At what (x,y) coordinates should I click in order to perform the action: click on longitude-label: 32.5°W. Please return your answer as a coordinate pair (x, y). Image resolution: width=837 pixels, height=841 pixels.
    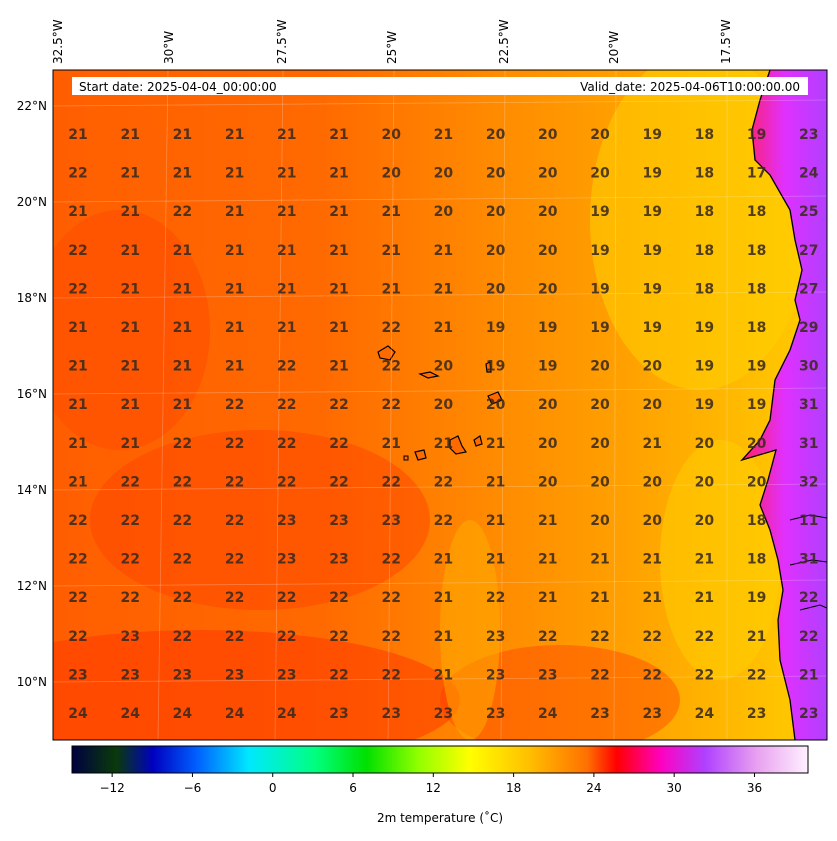
    Looking at the image, I should click on (58, 41).